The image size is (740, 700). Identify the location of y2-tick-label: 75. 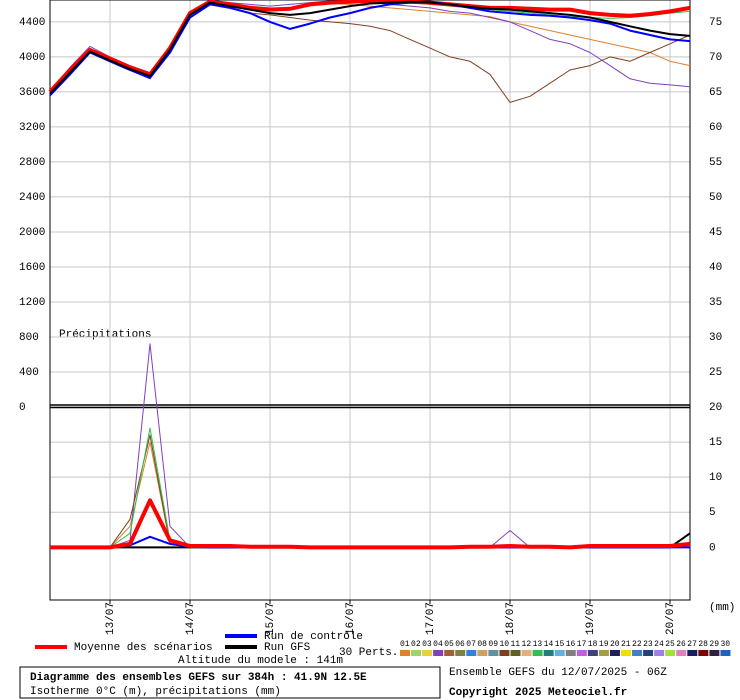
(715, 23).